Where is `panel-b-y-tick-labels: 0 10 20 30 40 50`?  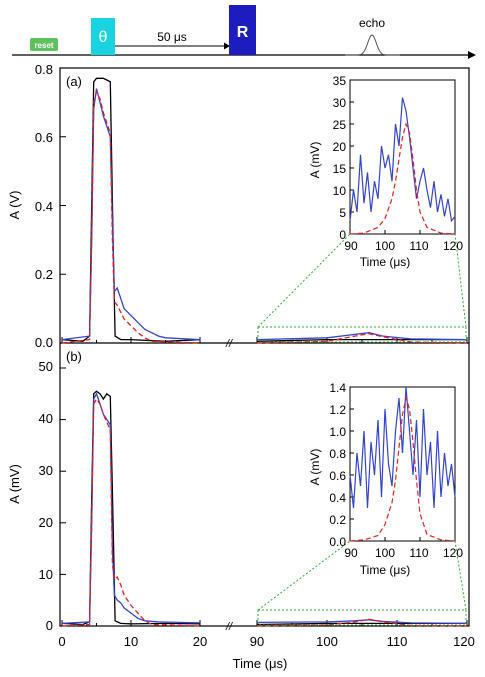
panel-b-y-tick-labels: 0 10 20 30 40 50 is located at coordinates (46, 496).